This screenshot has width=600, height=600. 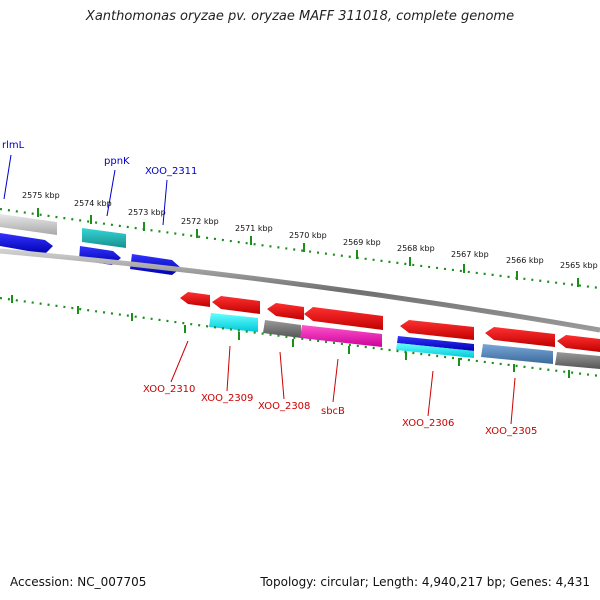 What do you see at coordinates (428, 423) in the screenshot?
I see `gene-label-XOO-2306: XOO_2306` at bounding box center [428, 423].